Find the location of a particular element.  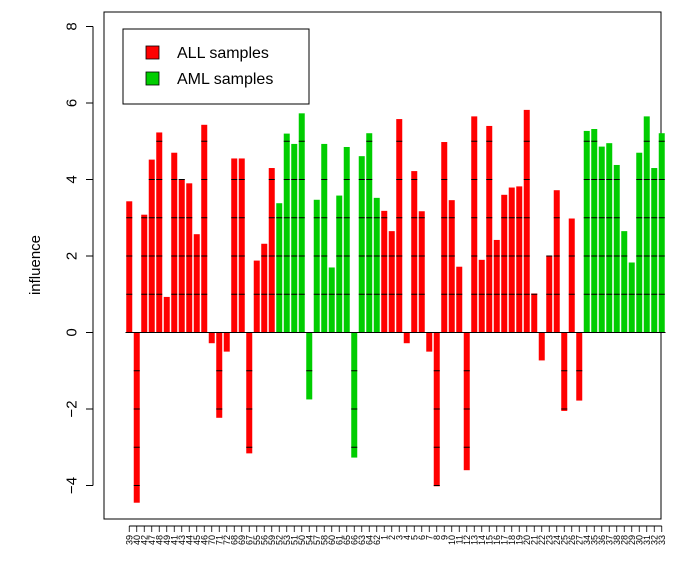

x-tick-label: 63 is located at coordinates (362, 540).